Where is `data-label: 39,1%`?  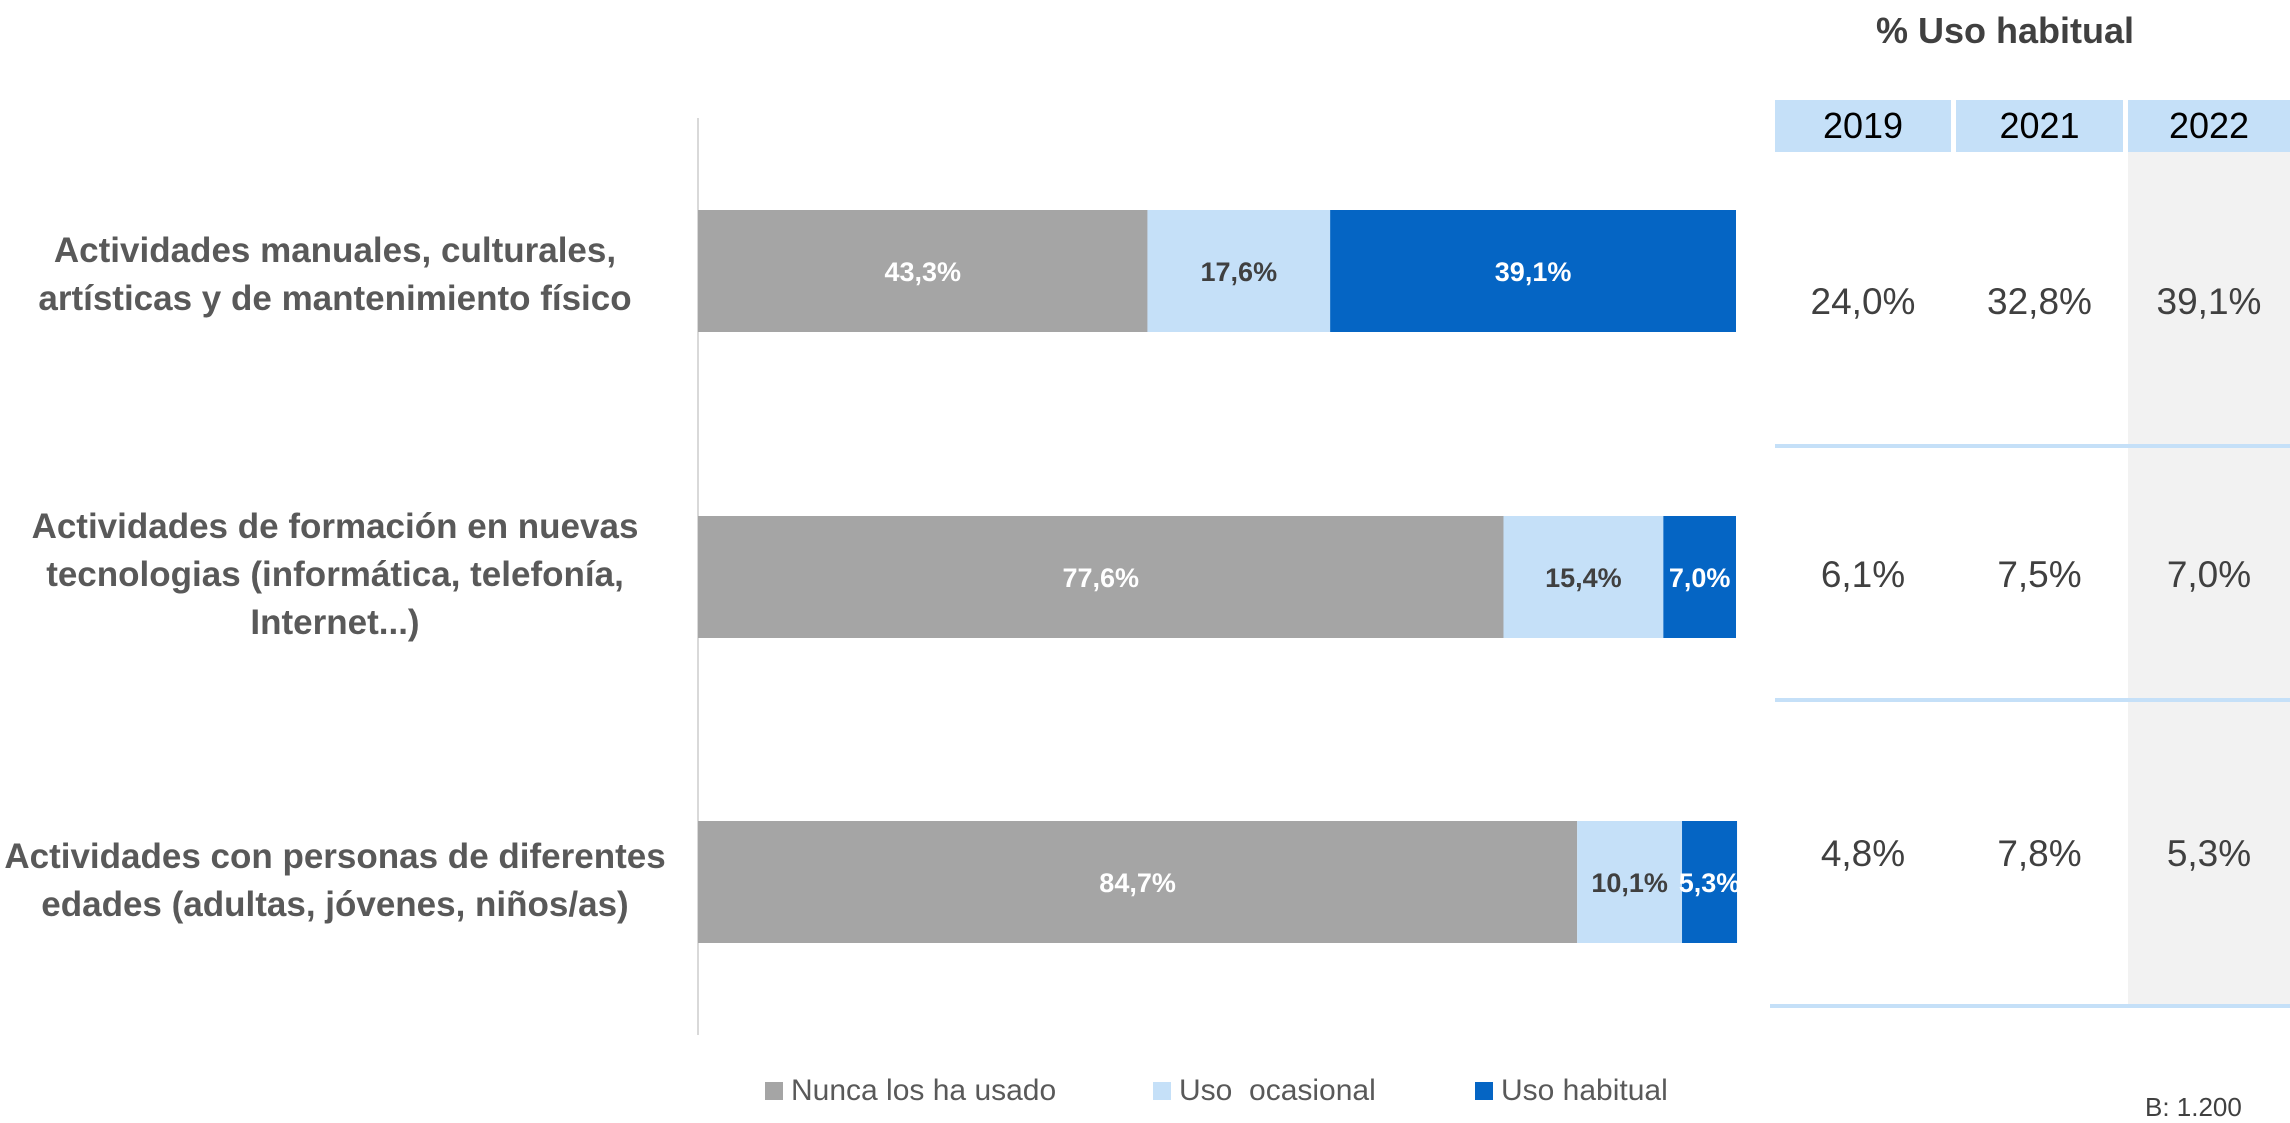 data-label: 39,1% is located at coordinates (1533, 272).